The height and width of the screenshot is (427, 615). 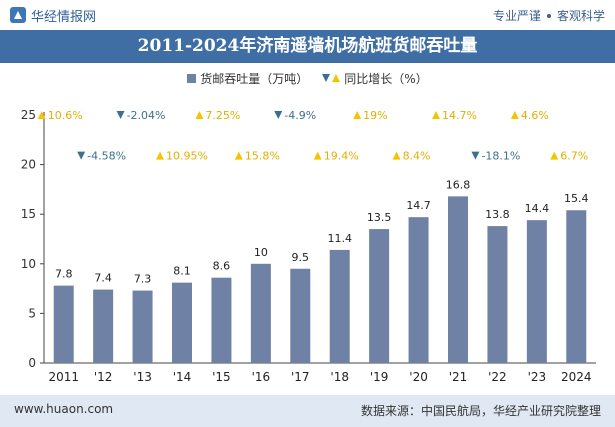 What do you see at coordinates (537, 208) in the screenshot?
I see `bar-value-label: 14.4` at bounding box center [537, 208].